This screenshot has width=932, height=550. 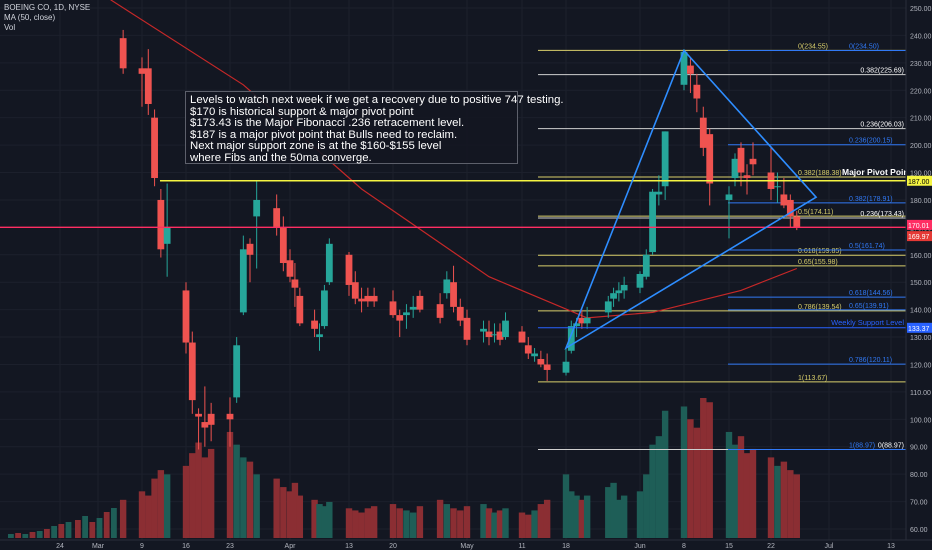 I want to click on fib-level-label: 0.65(155.98), so click(x=818, y=262).